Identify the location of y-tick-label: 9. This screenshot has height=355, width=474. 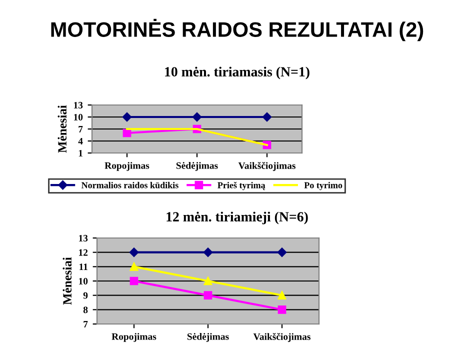
(85, 295).